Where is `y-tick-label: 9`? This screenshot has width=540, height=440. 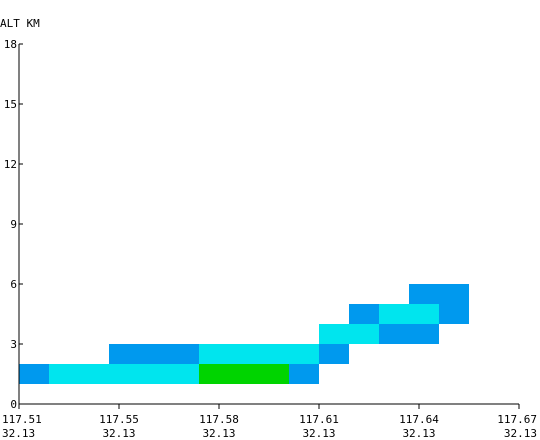
y-tick-label: 9 is located at coordinates (13, 224).